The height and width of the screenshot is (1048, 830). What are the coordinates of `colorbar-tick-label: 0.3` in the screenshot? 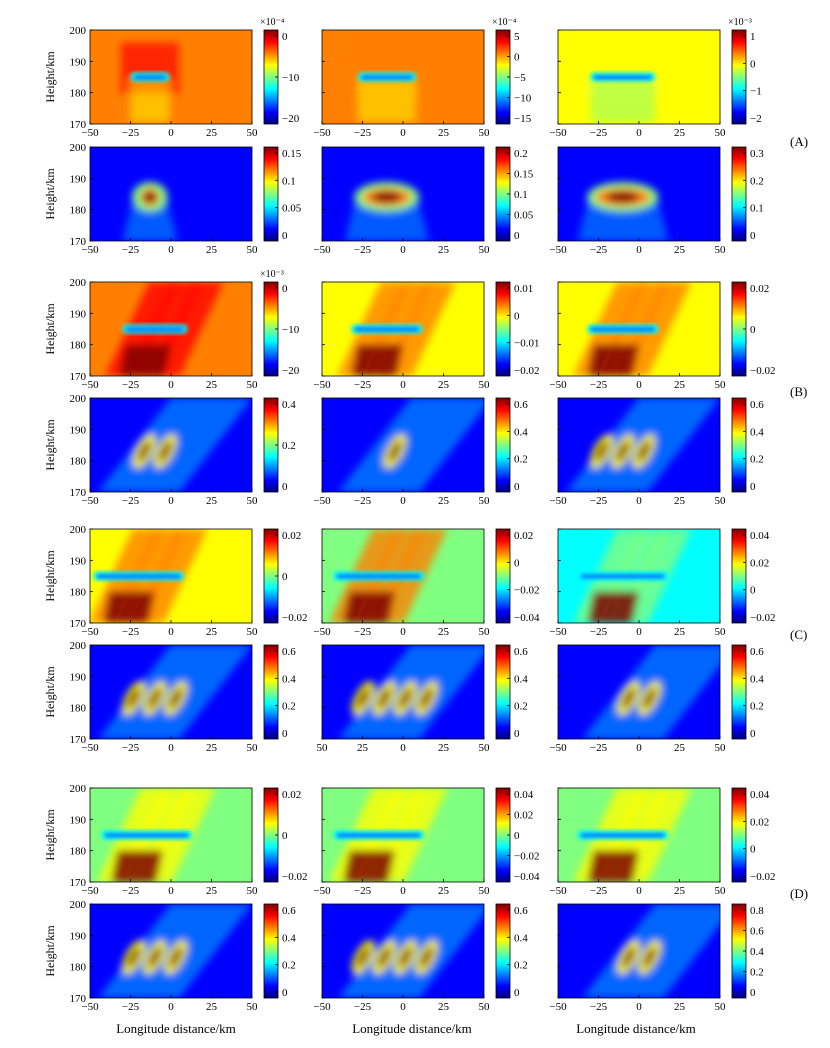 It's located at (757, 154).